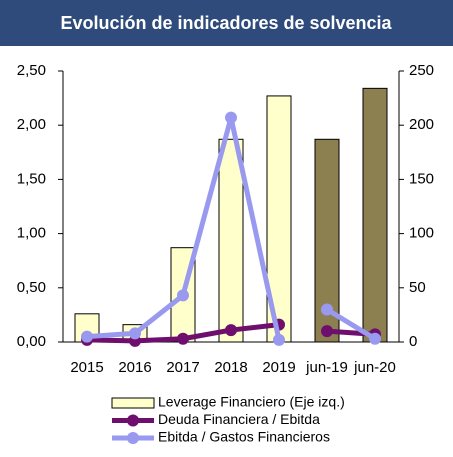 This screenshot has height=457, width=453. I want to click on y-tick-label: 0,00, so click(31, 341).